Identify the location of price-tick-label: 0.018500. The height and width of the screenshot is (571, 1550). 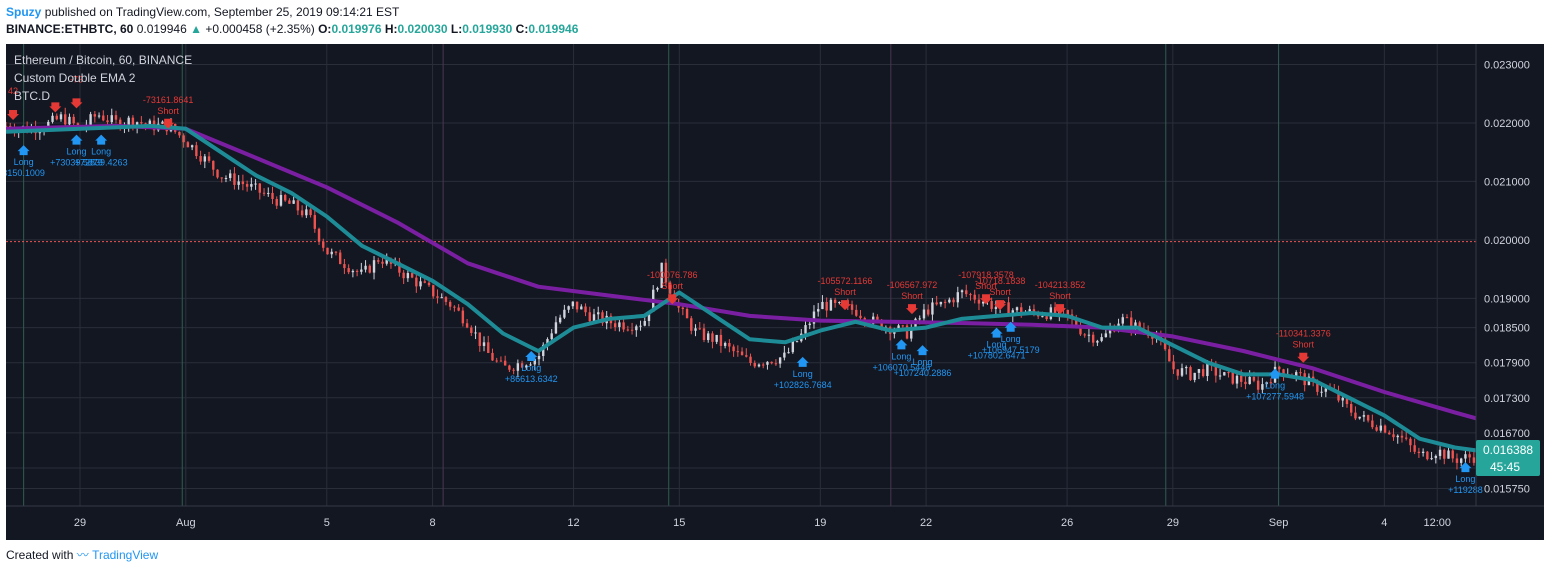
(1507, 329).